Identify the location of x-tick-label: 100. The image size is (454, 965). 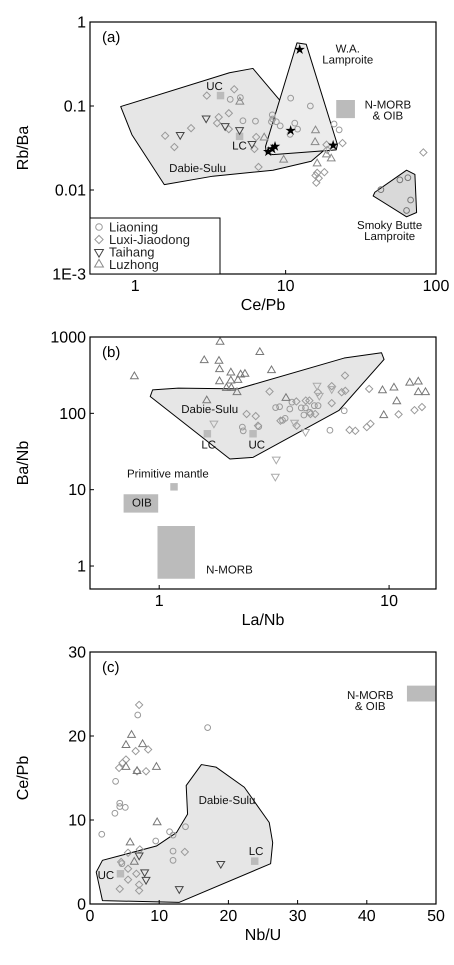
(436, 286).